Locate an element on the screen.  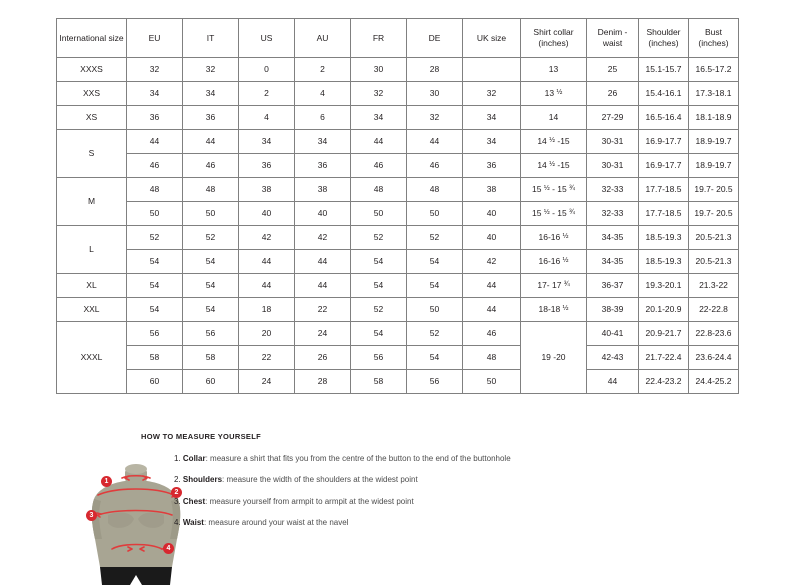
measure-badge-4: 4 is located at coordinates (168, 548).